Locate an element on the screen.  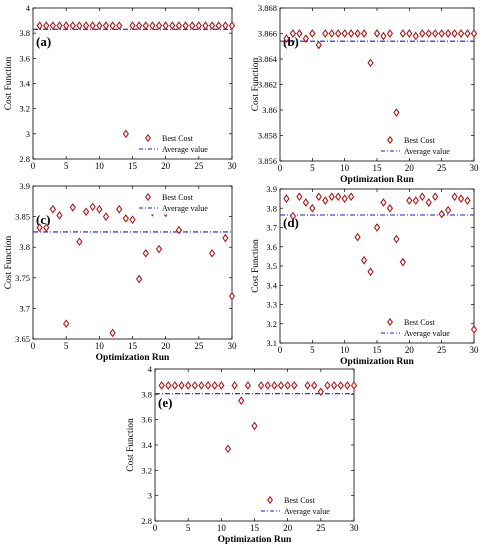
y-tick-label: 3.6 is located at coordinates (146, 420).